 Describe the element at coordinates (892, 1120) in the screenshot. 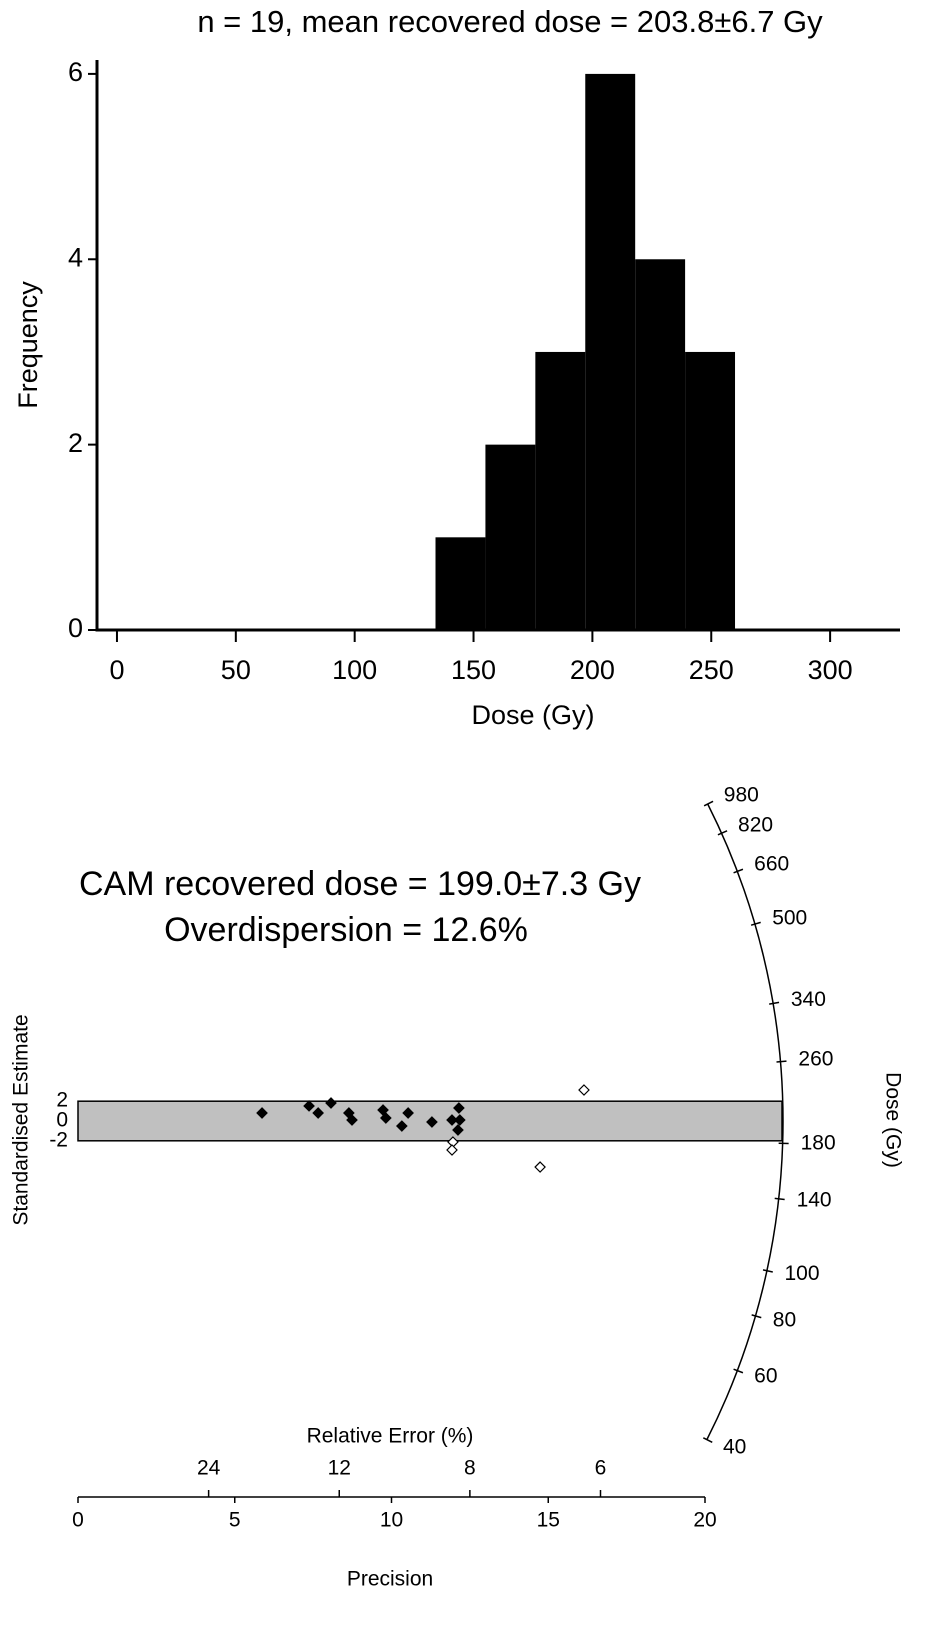

I see `dose-label: Dose (Gy)` at that location.